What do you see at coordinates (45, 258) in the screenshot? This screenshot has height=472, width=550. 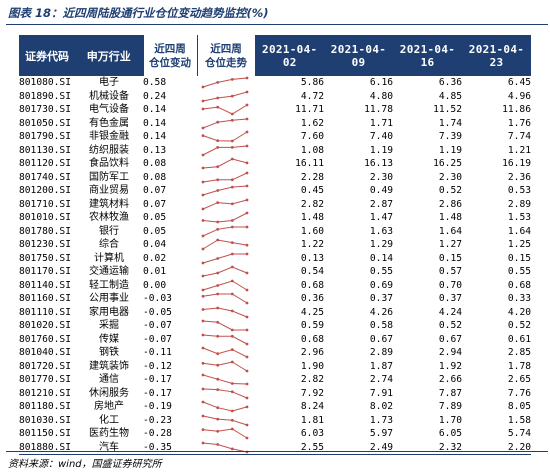 I see `security-code: 801750.SI` at bounding box center [45, 258].